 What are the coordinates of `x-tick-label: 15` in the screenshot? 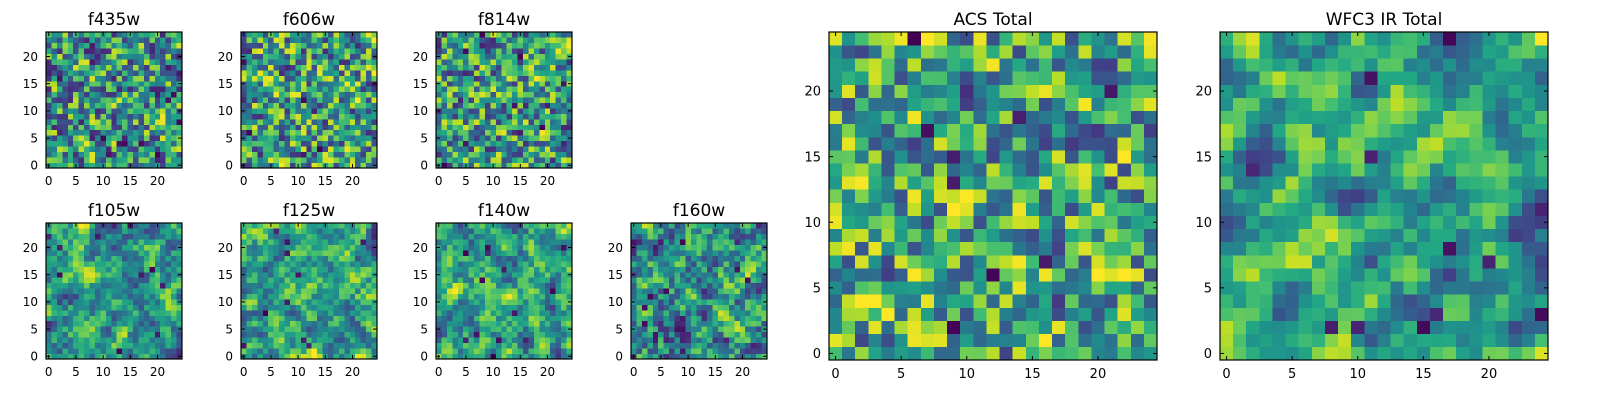 It's located at (130, 181).